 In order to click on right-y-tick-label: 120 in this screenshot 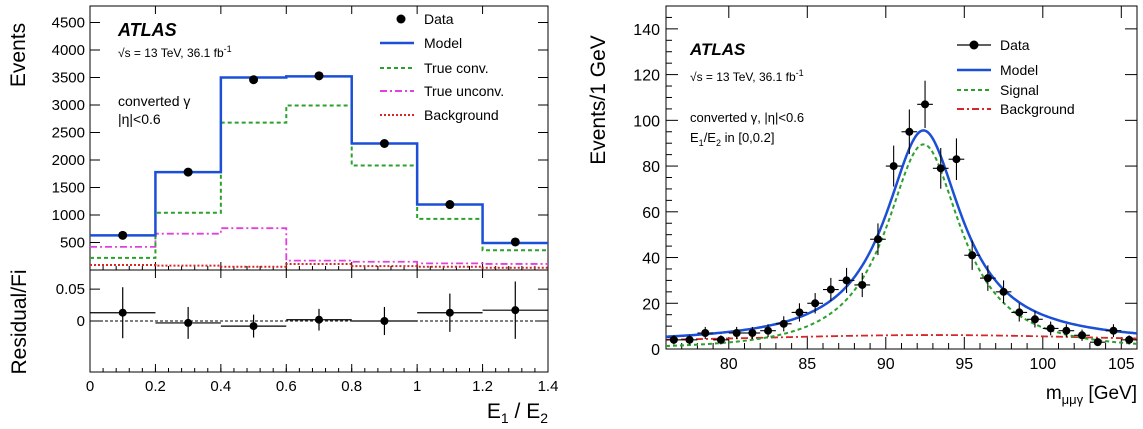, I will do `click(646, 76)`.